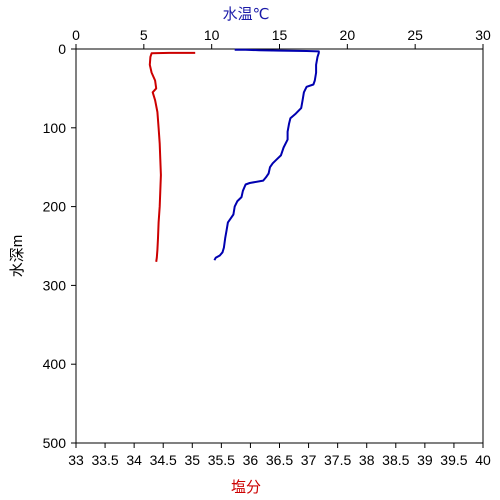  Describe the element at coordinates (367, 460) in the screenshot. I see `bottom-tick-label: 38` at that location.